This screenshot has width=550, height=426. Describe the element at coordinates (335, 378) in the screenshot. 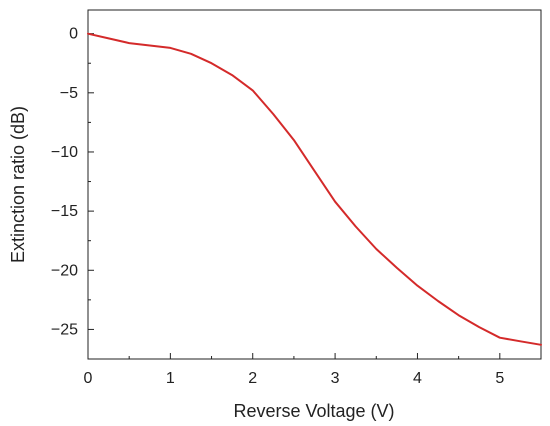

I see `x-tick-label: 3` at that location.